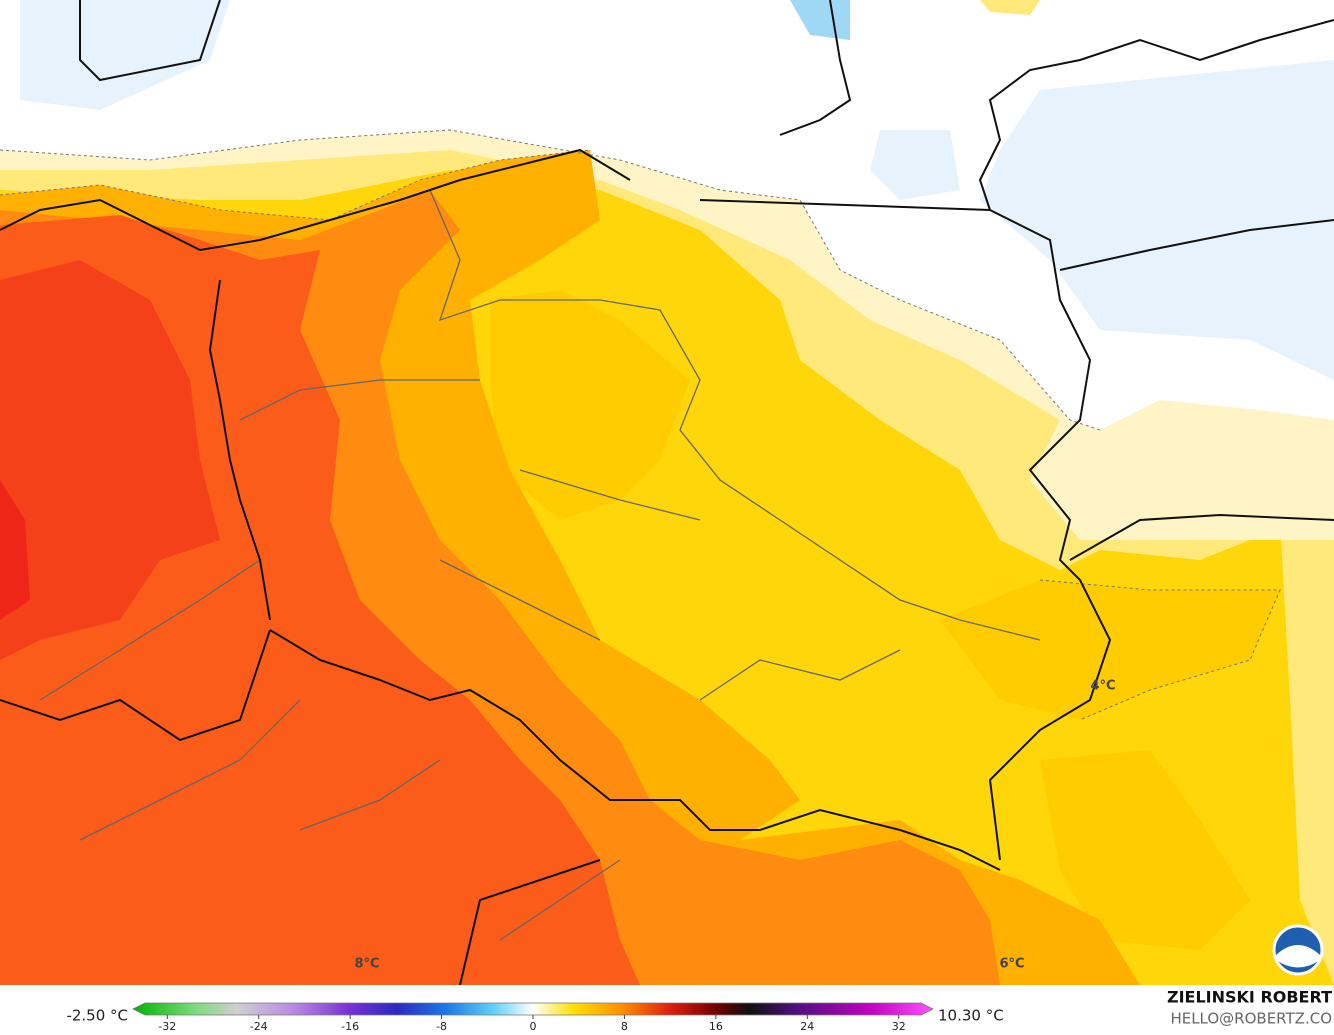 This screenshot has width=1334, height=1035. Describe the element at coordinates (350, 1026) in the screenshot. I see `colorbar-tick-label: -16` at that location.